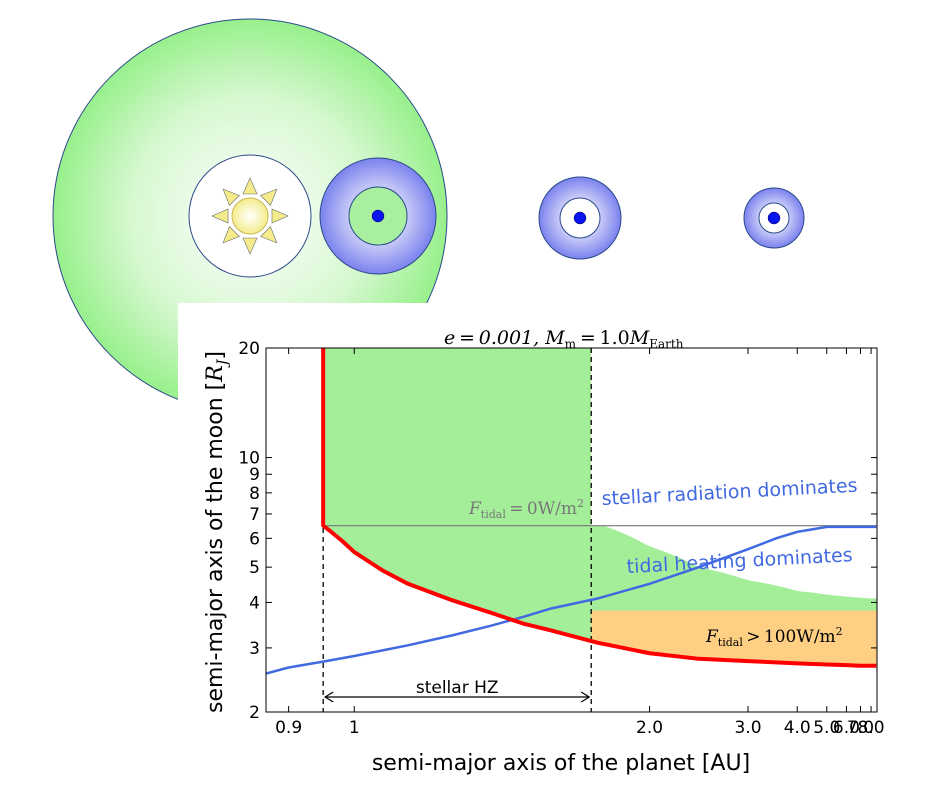 The width and height of the screenshot is (937, 794). Describe the element at coordinates (747, 728) in the screenshot. I see `x-tick-label: 3.0` at that location.